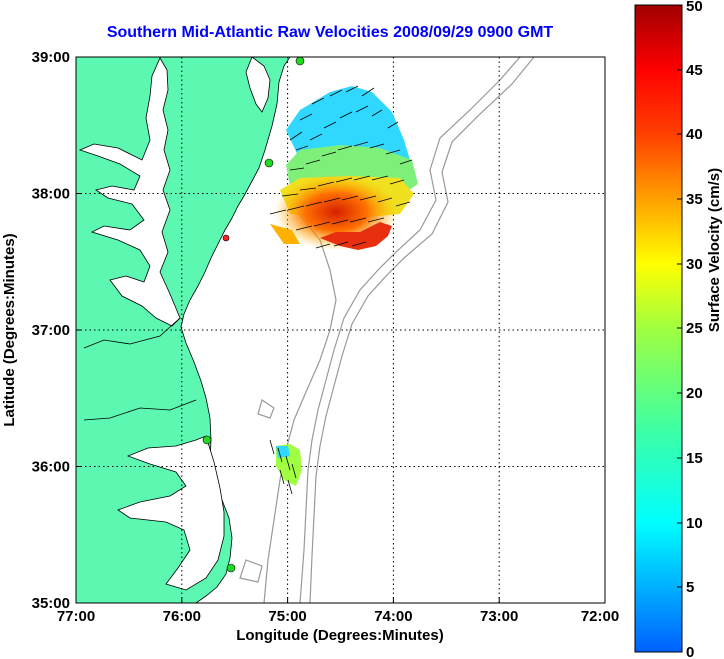  What do you see at coordinates (690, 587) in the screenshot?
I see `colorbar-tick-label: 5` at bounding box center [690, 587].